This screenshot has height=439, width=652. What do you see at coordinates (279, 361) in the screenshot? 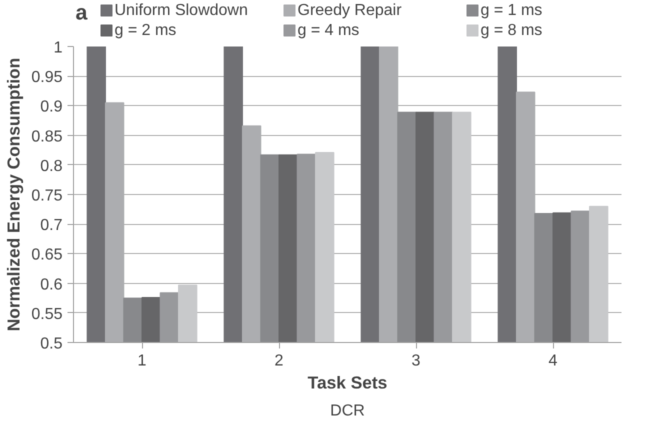
I see `x-tick-label: 2` at bounding box center [279, 361].